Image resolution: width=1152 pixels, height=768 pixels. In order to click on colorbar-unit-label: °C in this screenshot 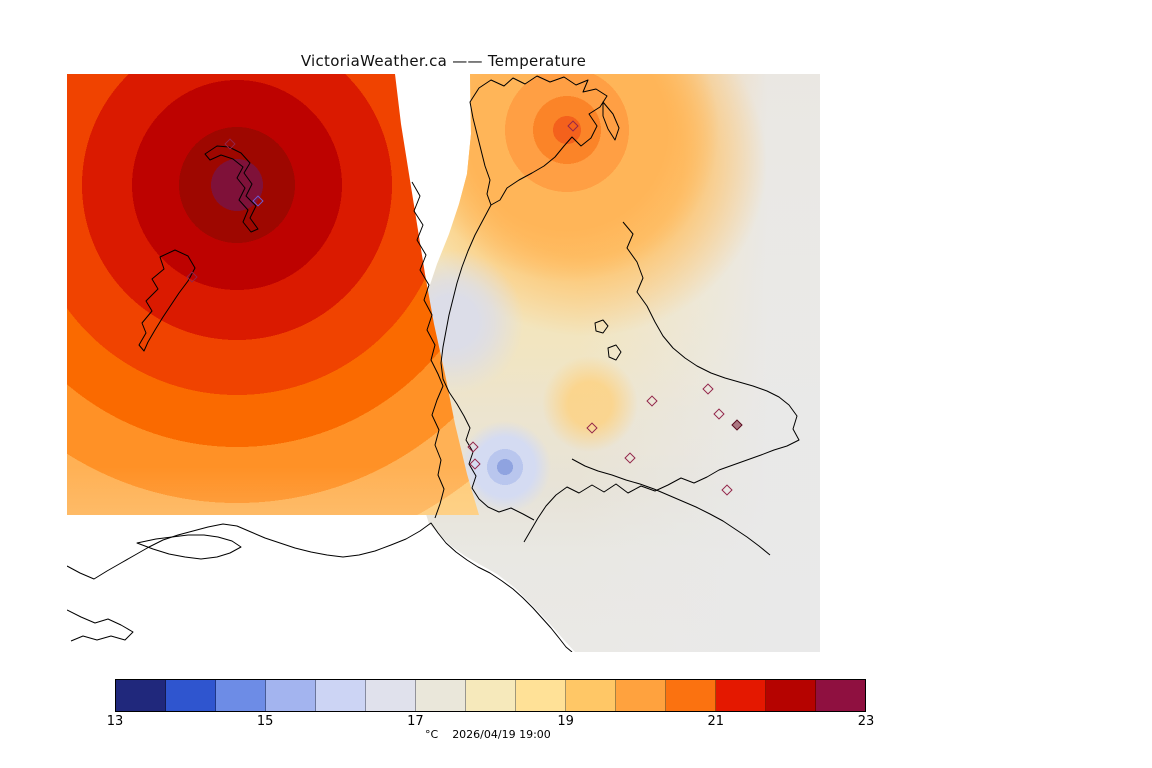, I will do `click(432, 734)`.